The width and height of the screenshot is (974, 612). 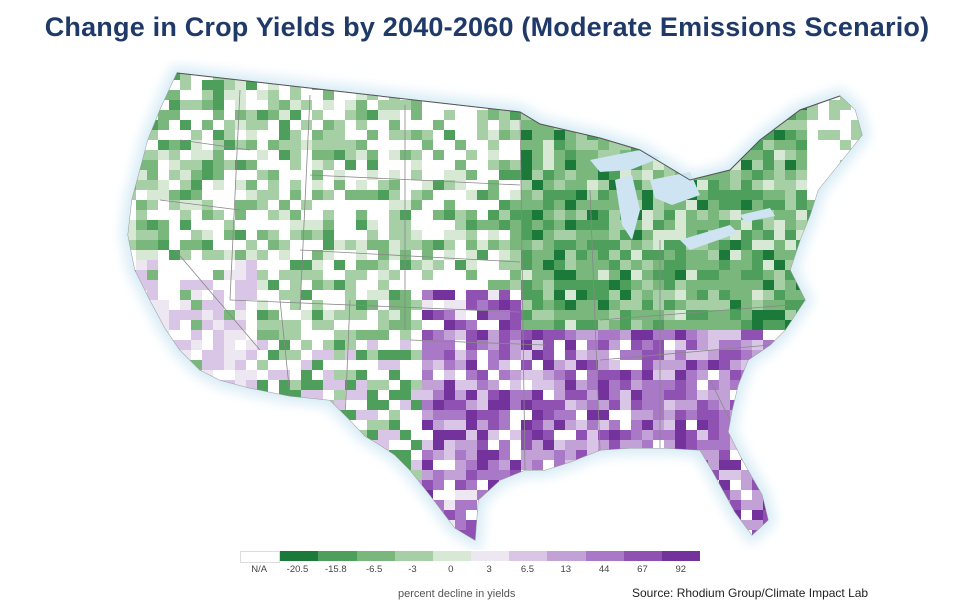 I want to click on legend-swatch, so click(x=452, y=556).